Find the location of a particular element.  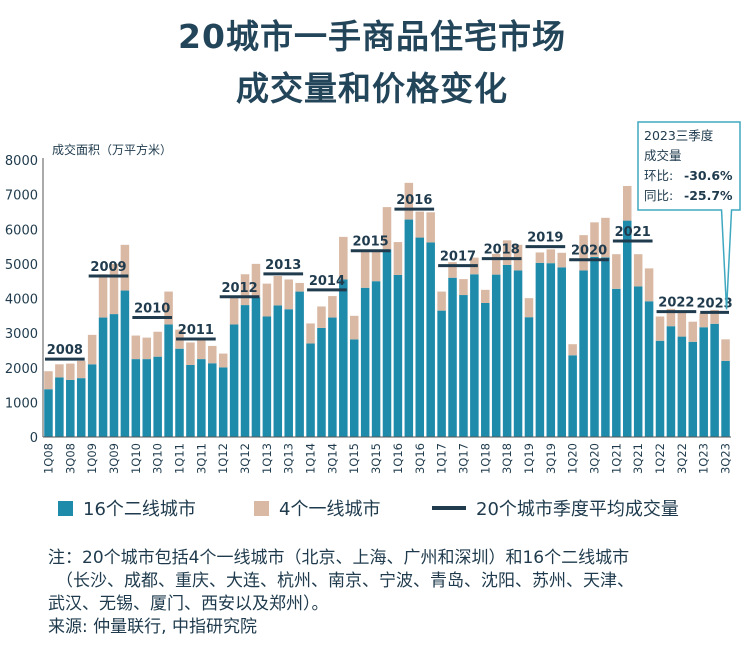

legend-label-tier1: 4个一线城市 is located at coordinates (330, 509).